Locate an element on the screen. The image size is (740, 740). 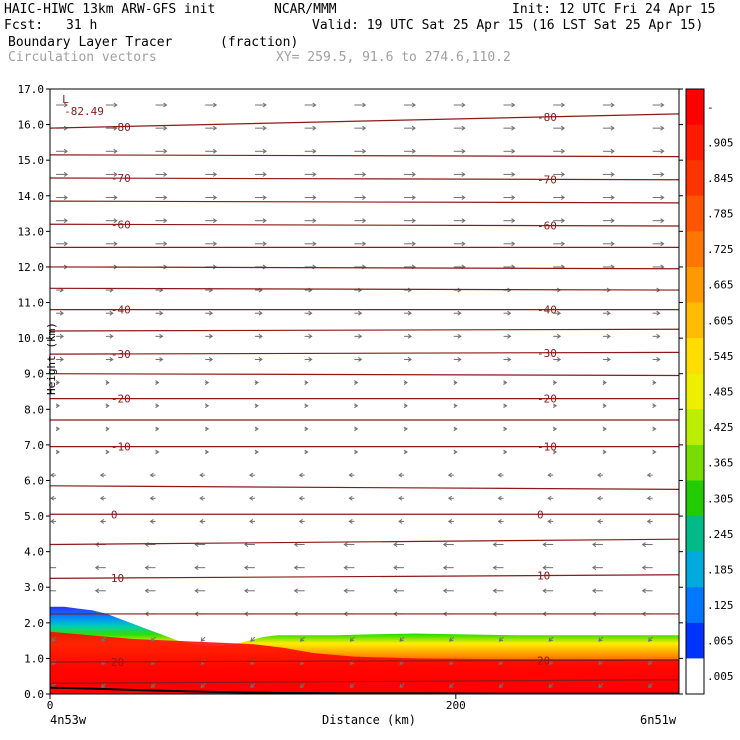
y-tick-label: 15.0 is located at coordinates (31, 160).